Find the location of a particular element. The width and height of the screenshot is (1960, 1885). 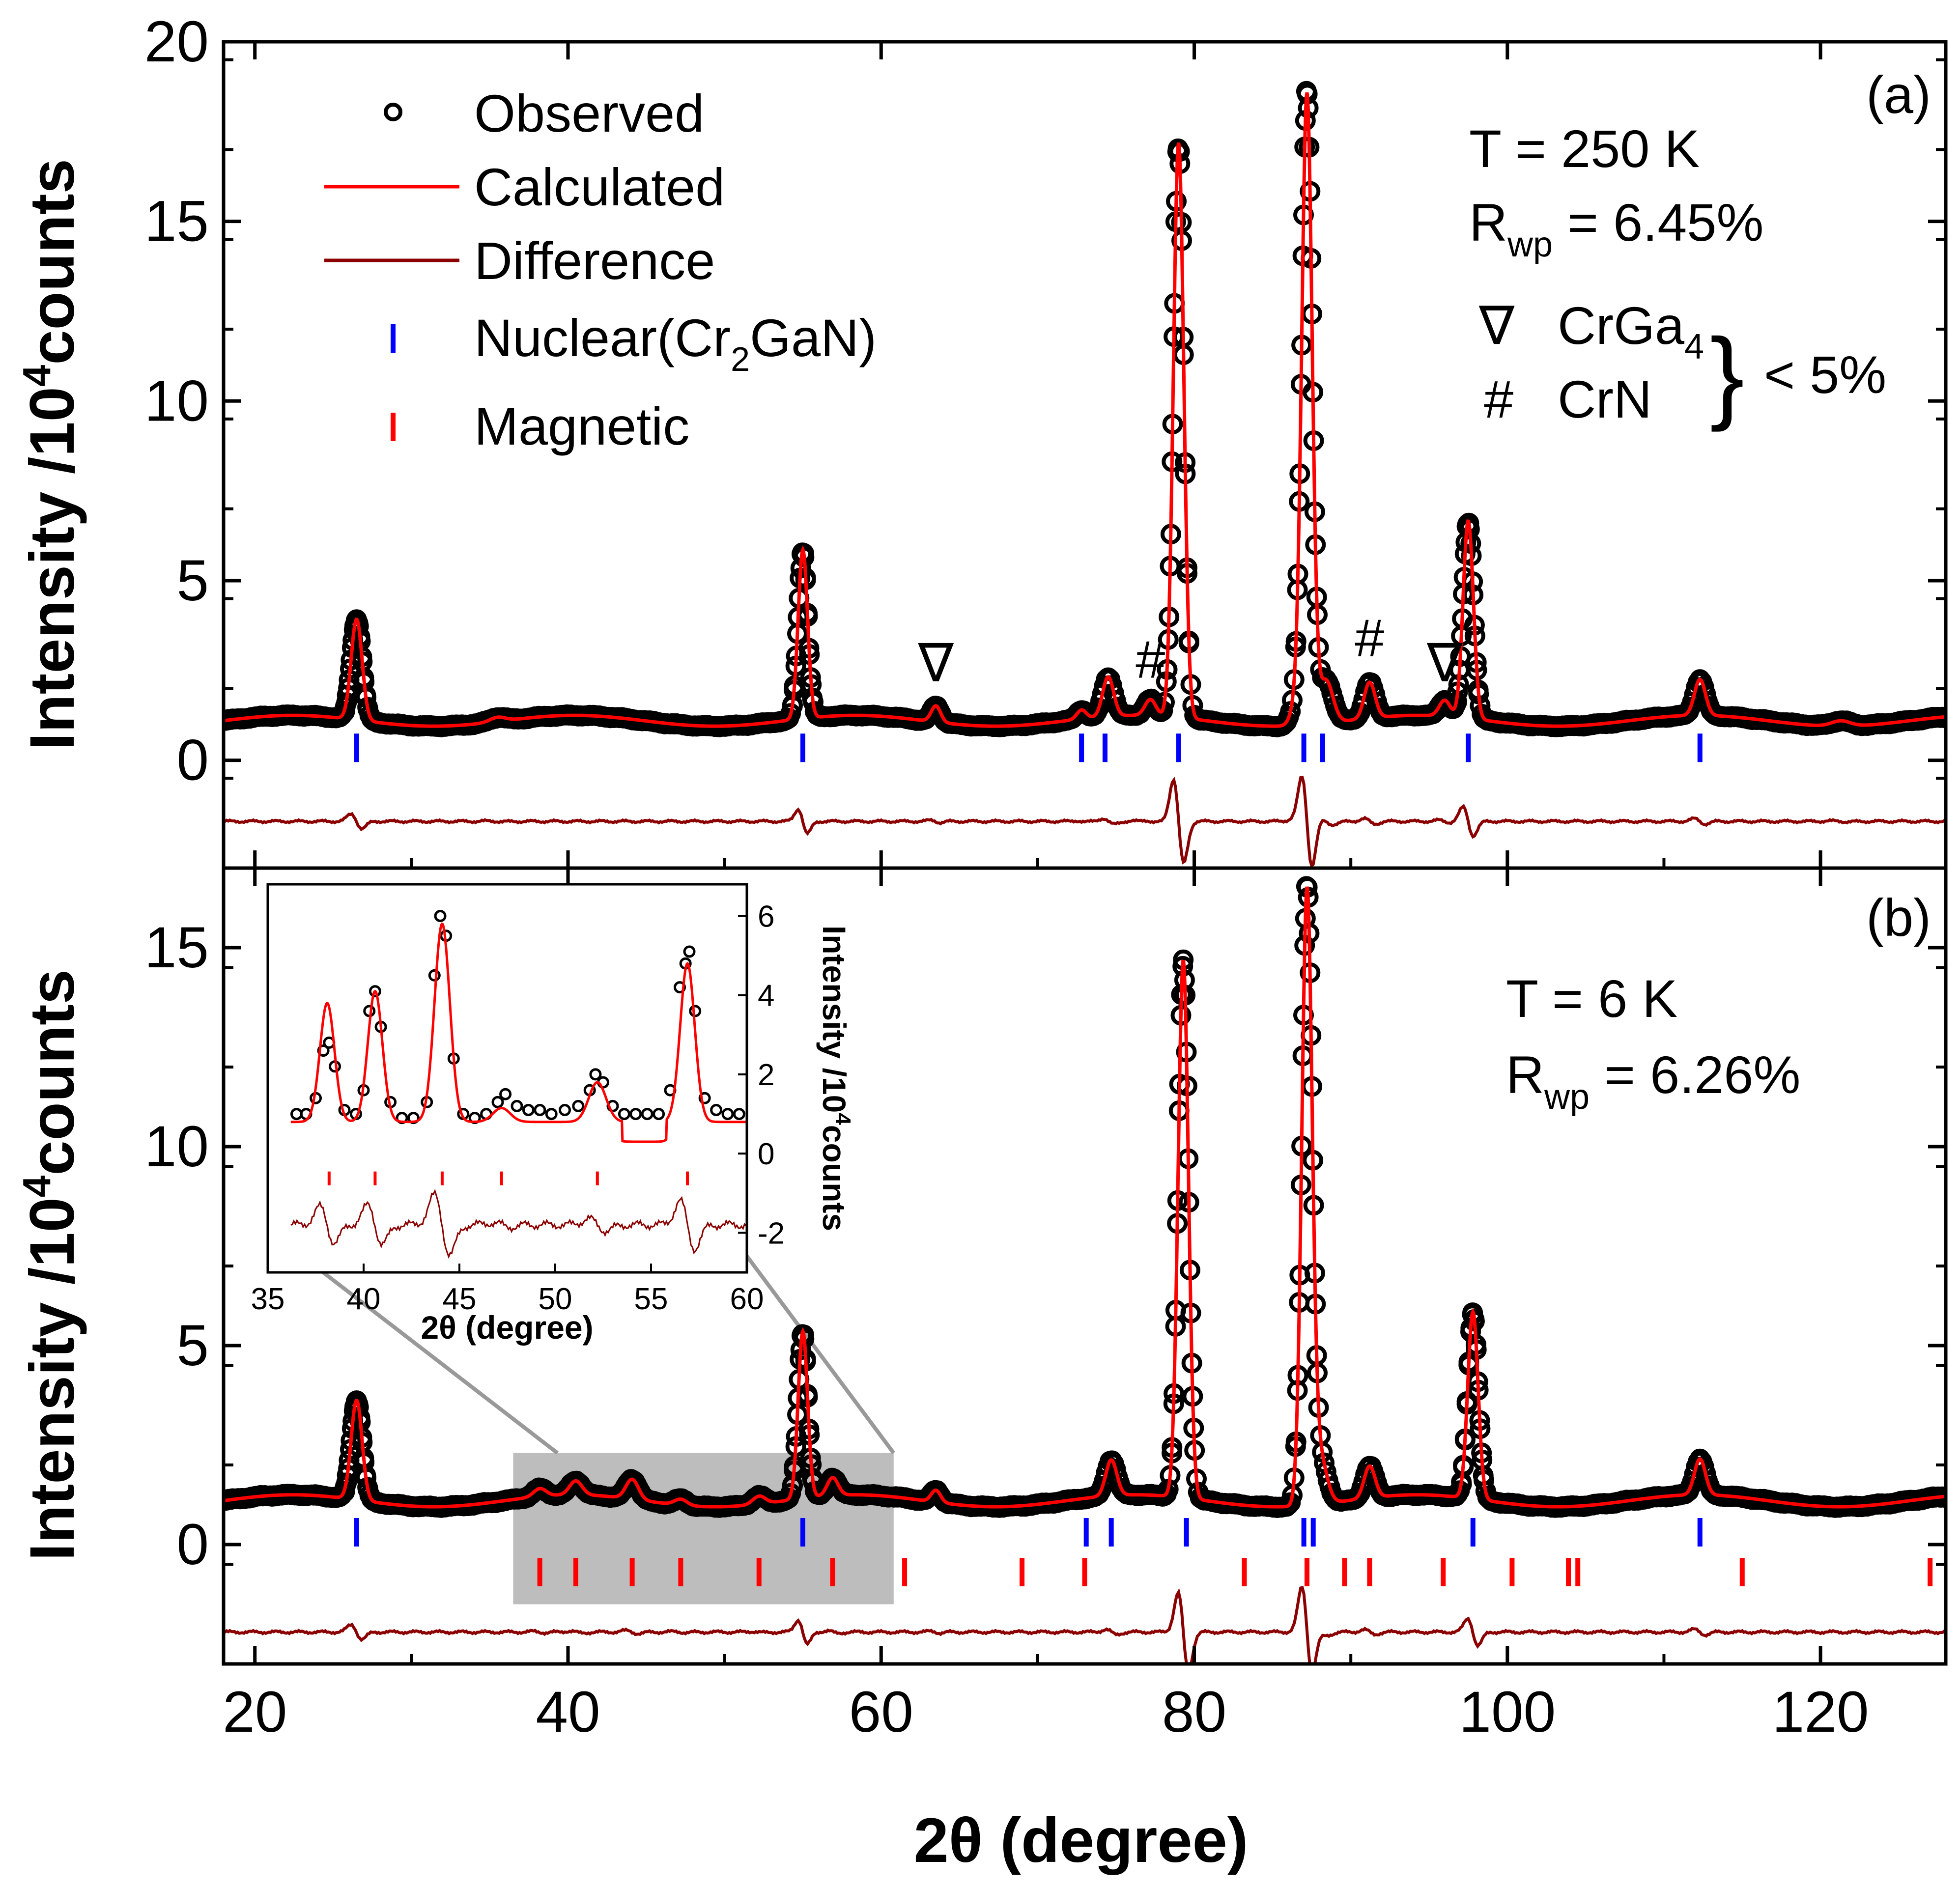

crga4-label: CrGa4 is located at coordinates (1631, 331).